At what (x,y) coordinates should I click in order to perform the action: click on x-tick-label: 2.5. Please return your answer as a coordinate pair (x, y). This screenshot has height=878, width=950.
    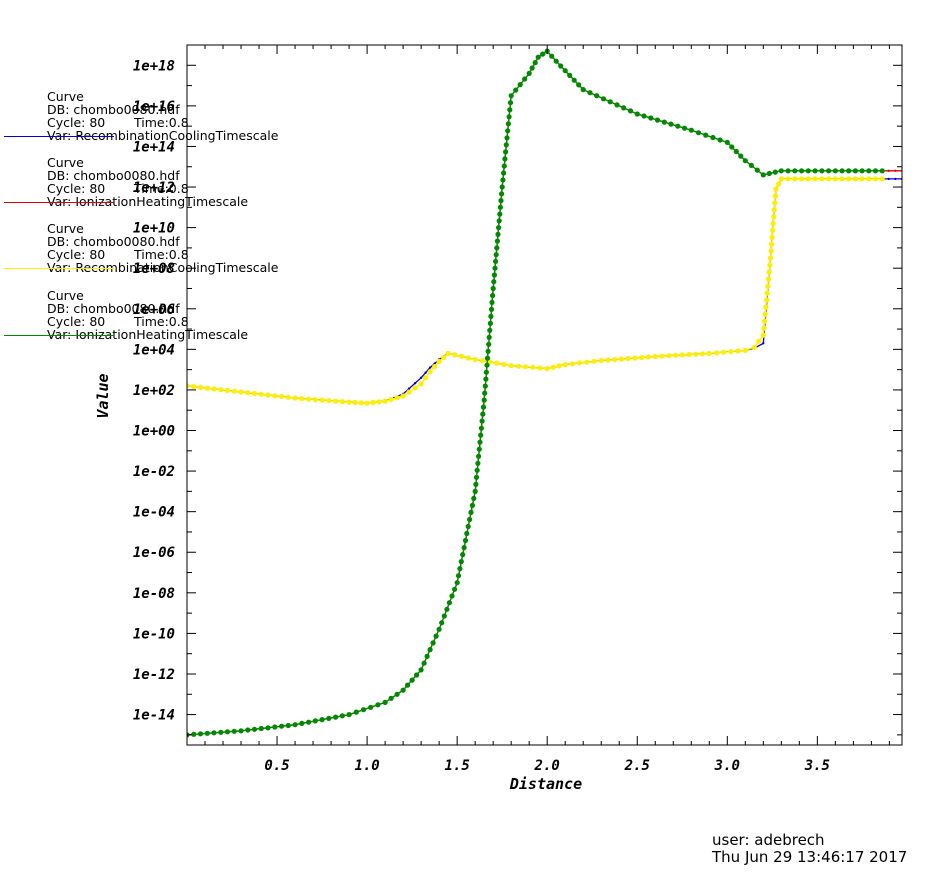
    Looking at the image, I should click on (637, 766).